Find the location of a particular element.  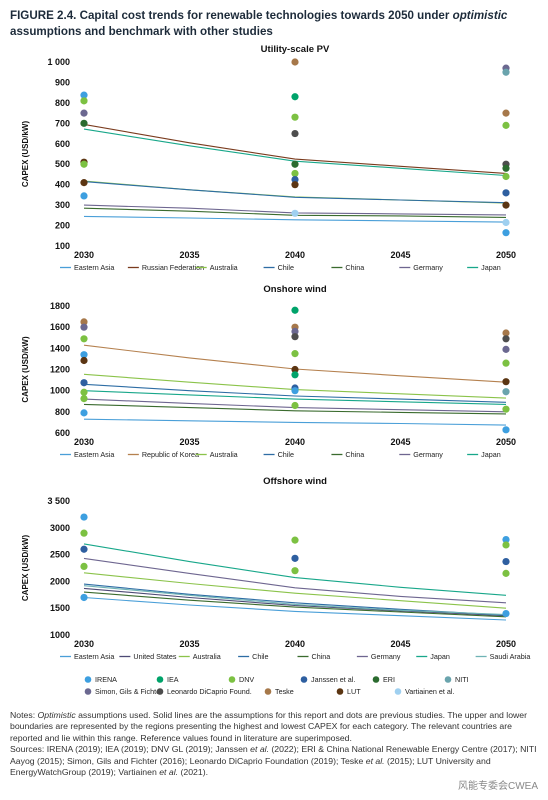

study-legend-label-irena: IRENA is located at coordinates (106, 679).